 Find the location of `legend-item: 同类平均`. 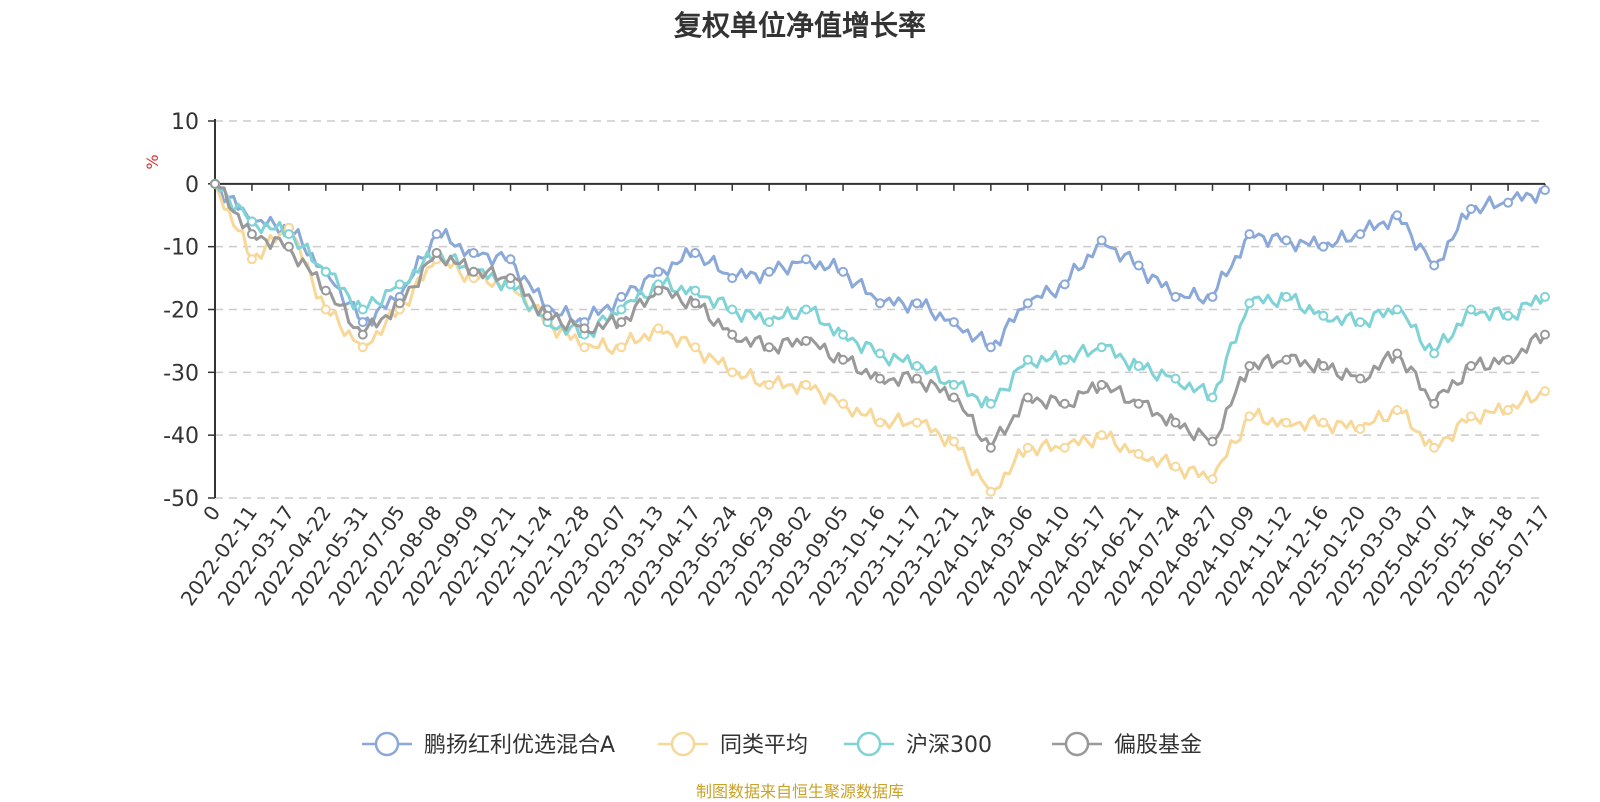

legend-item: 同类平均 is located at coordinates (733, 744).